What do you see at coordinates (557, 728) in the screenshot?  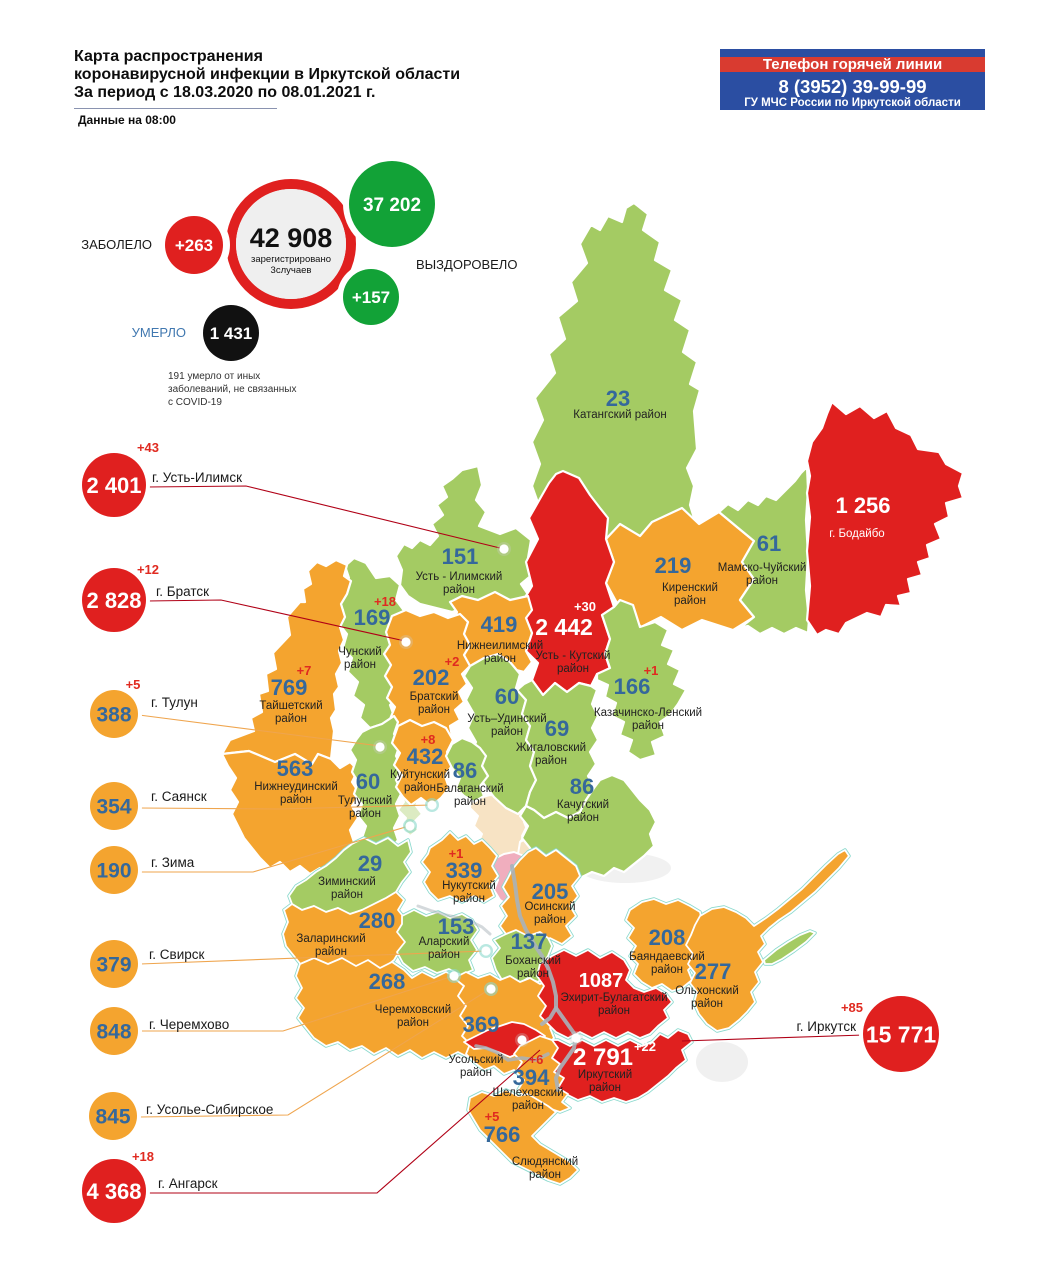 I see `svg-text: 69` at bounding box center [557, 728].